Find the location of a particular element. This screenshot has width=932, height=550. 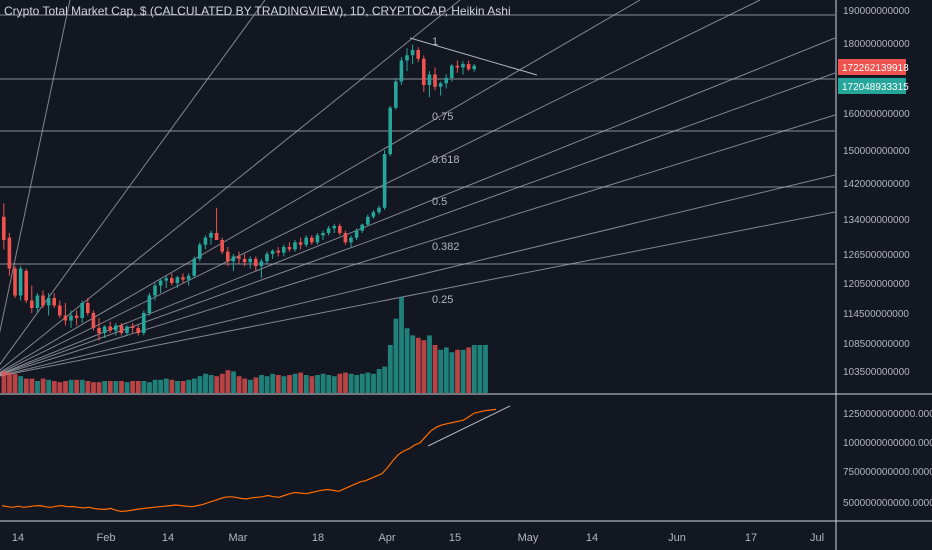

indicator-tick-label: 1000000000000.0000 is located at coordinates (887, 443).